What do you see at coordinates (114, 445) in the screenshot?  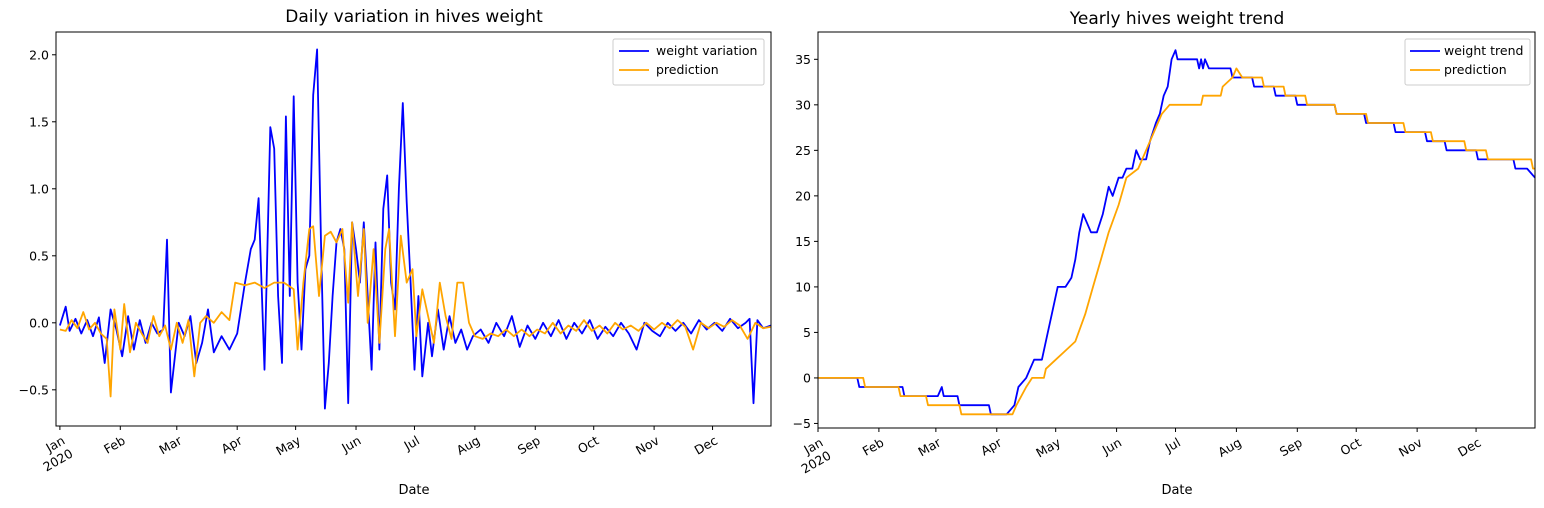 I see `chart-left-xtick-label: Feb` at bounding box center [114, 445].